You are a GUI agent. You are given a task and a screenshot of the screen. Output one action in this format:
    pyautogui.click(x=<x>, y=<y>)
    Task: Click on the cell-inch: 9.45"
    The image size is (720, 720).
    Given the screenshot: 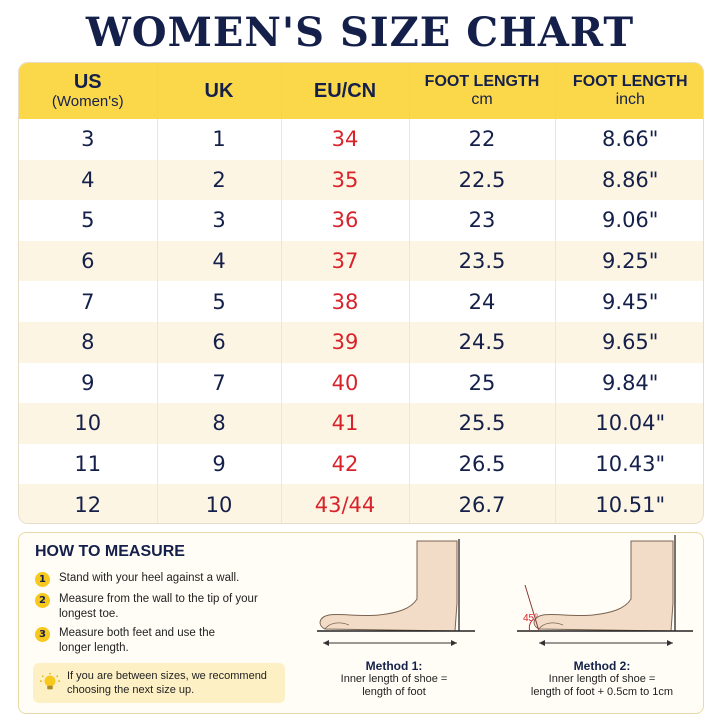 What is the action you would take?
    pyautogui.click(x=630, y=301)
    